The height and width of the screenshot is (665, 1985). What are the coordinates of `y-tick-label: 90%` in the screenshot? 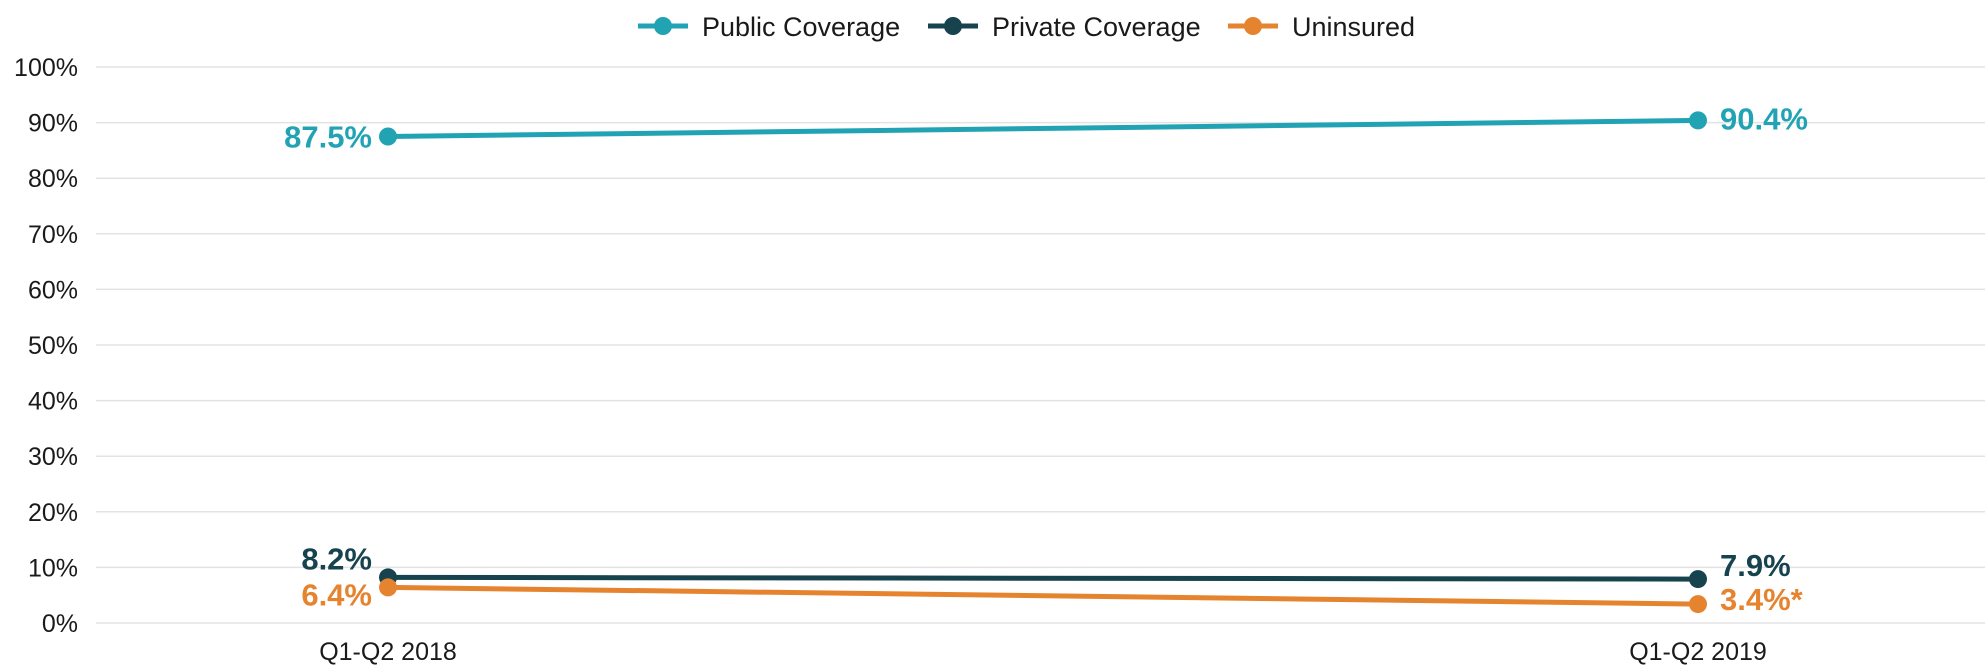 It's located at (53, 124).